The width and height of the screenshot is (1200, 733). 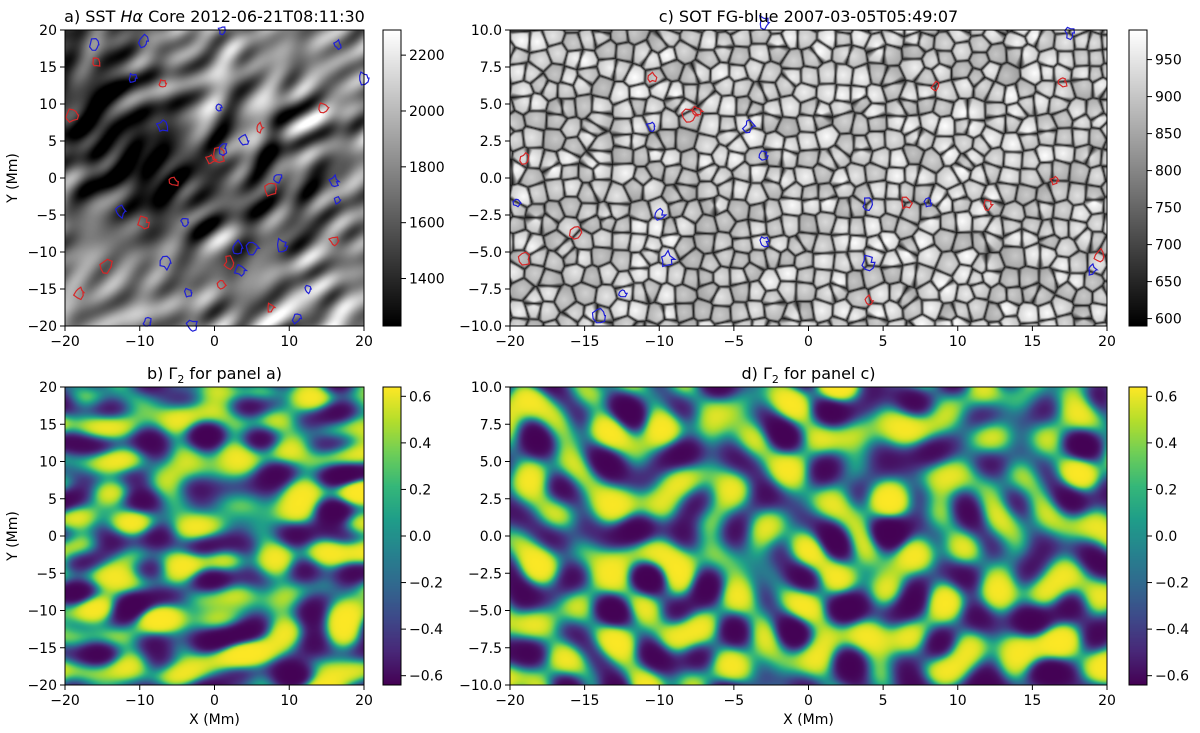 What do you see at coordinates (65, 342) in the screenshot?
I see `xtick-label-a-0: −20` at bounding box center [65, 342].